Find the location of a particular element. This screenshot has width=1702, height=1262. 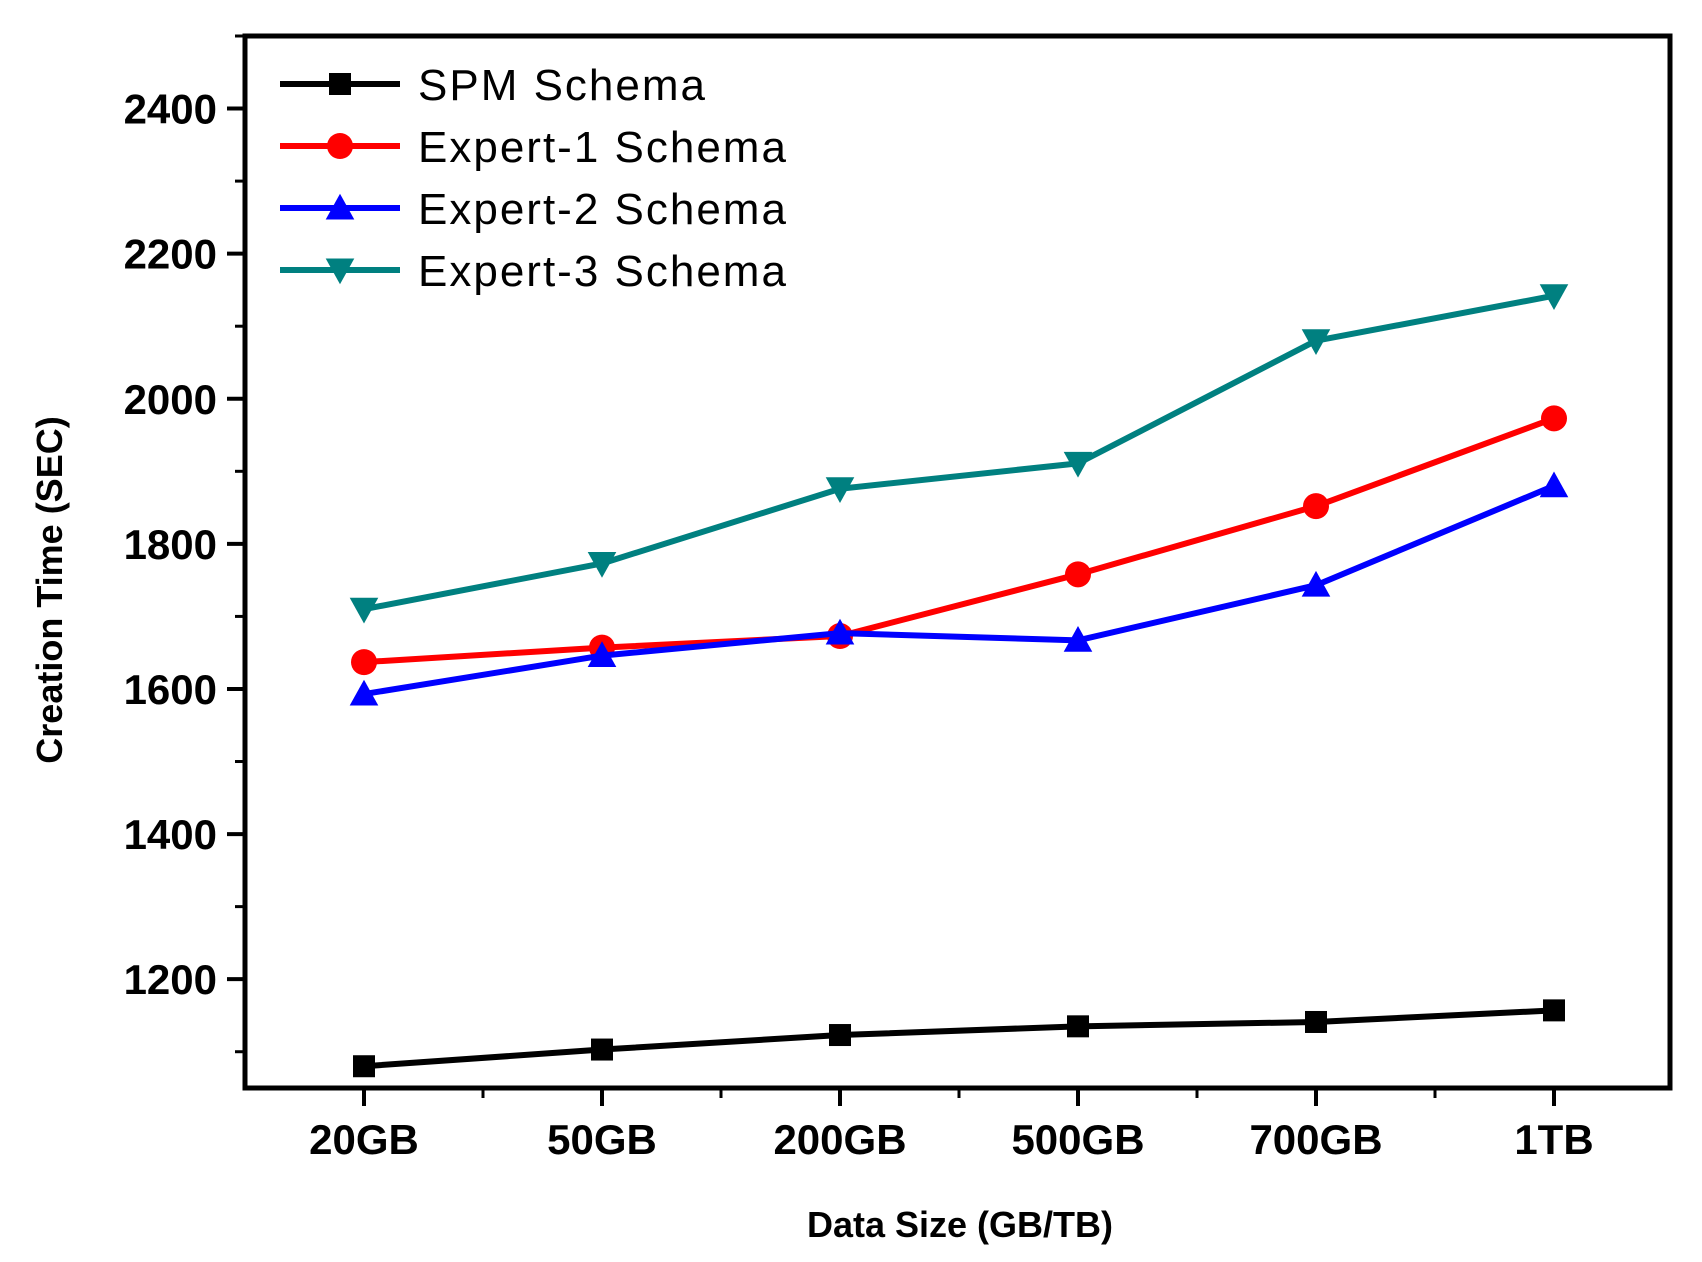

x-tick-label: 500GB is located at coordinates (1077, 1139).